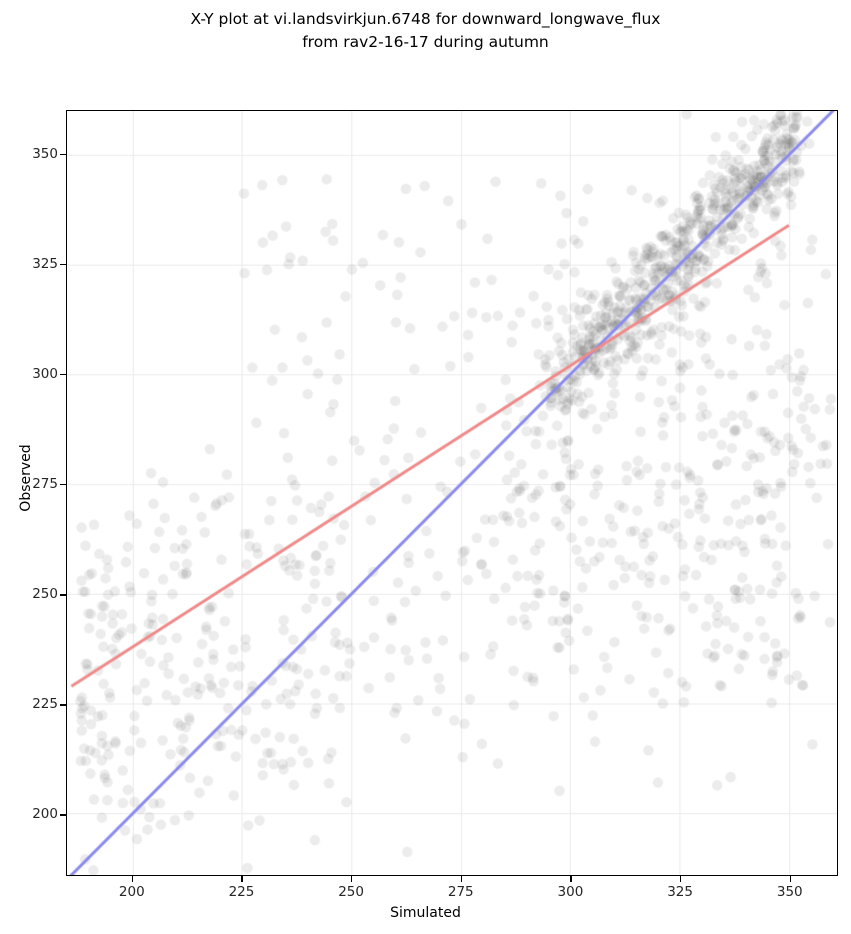 The height and width of the screenshot is (934, 851). I want to click on x-tick-label-225: 225, so click(241, 892).